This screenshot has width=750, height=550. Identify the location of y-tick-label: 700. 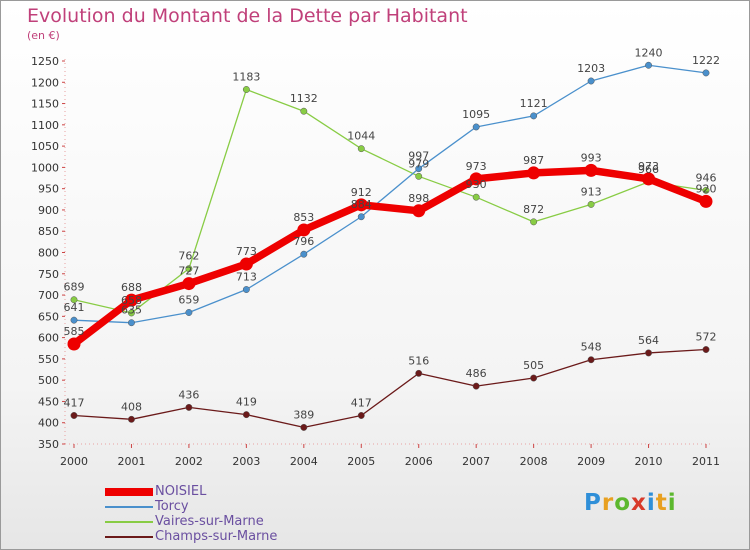
(48, 295).